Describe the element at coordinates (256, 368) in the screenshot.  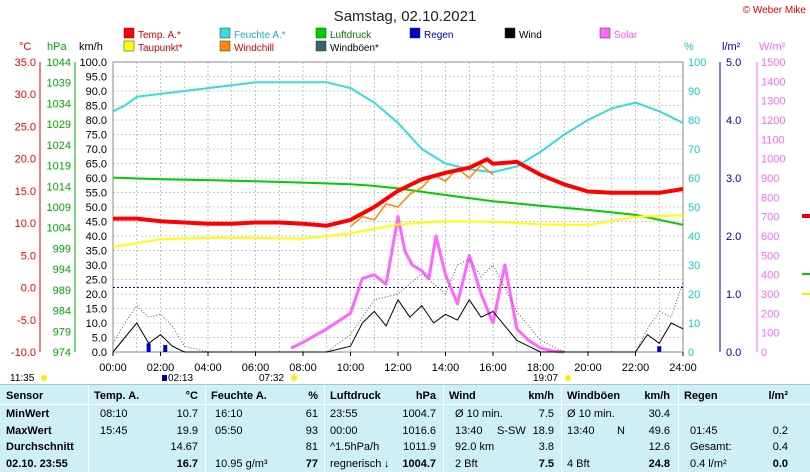
I see `x-tick-label: 06:00` at that location.